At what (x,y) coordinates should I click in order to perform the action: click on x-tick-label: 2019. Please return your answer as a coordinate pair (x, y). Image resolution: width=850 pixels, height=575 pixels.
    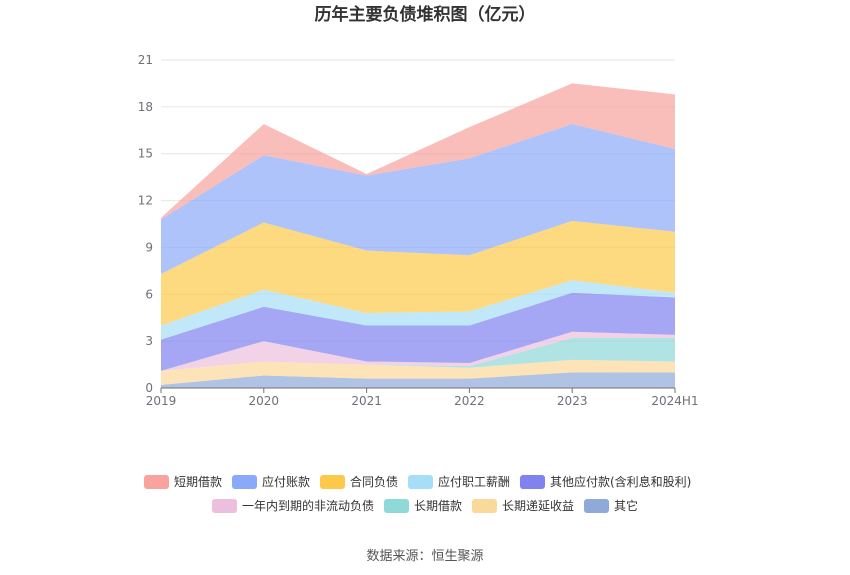
    Looking at the image, I should click on (161, 401).